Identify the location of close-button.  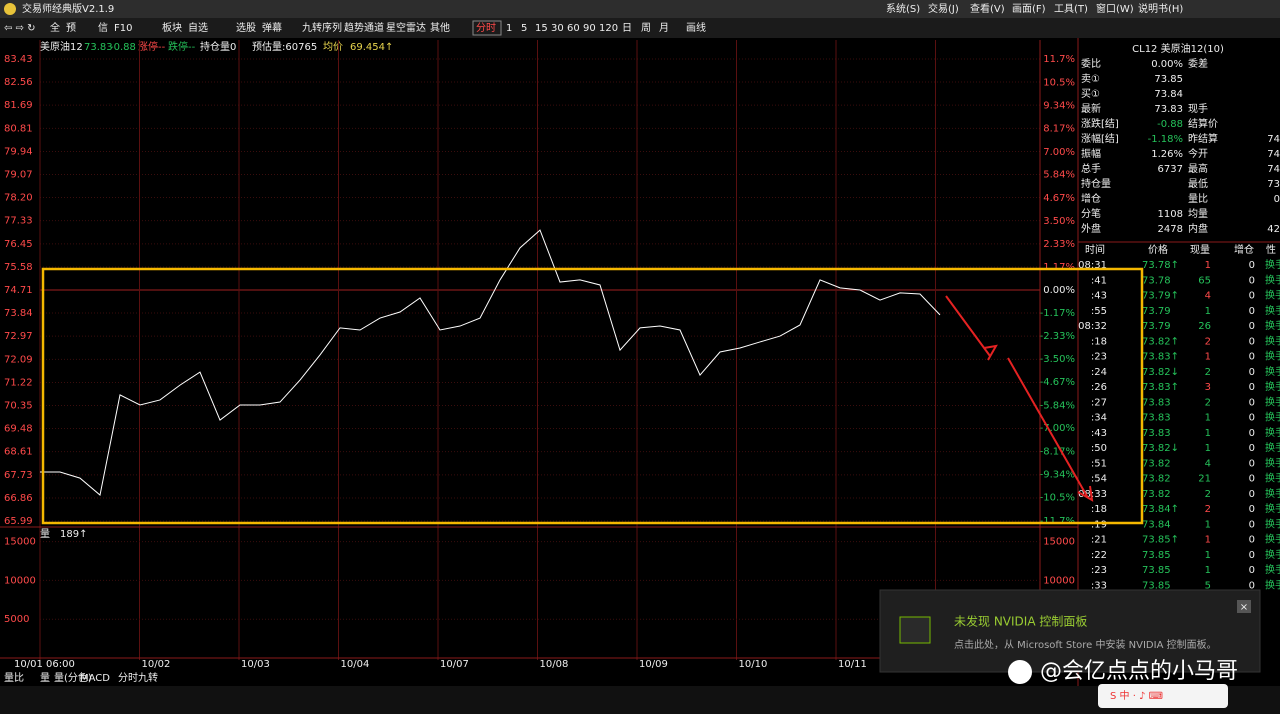
(1244, 606).